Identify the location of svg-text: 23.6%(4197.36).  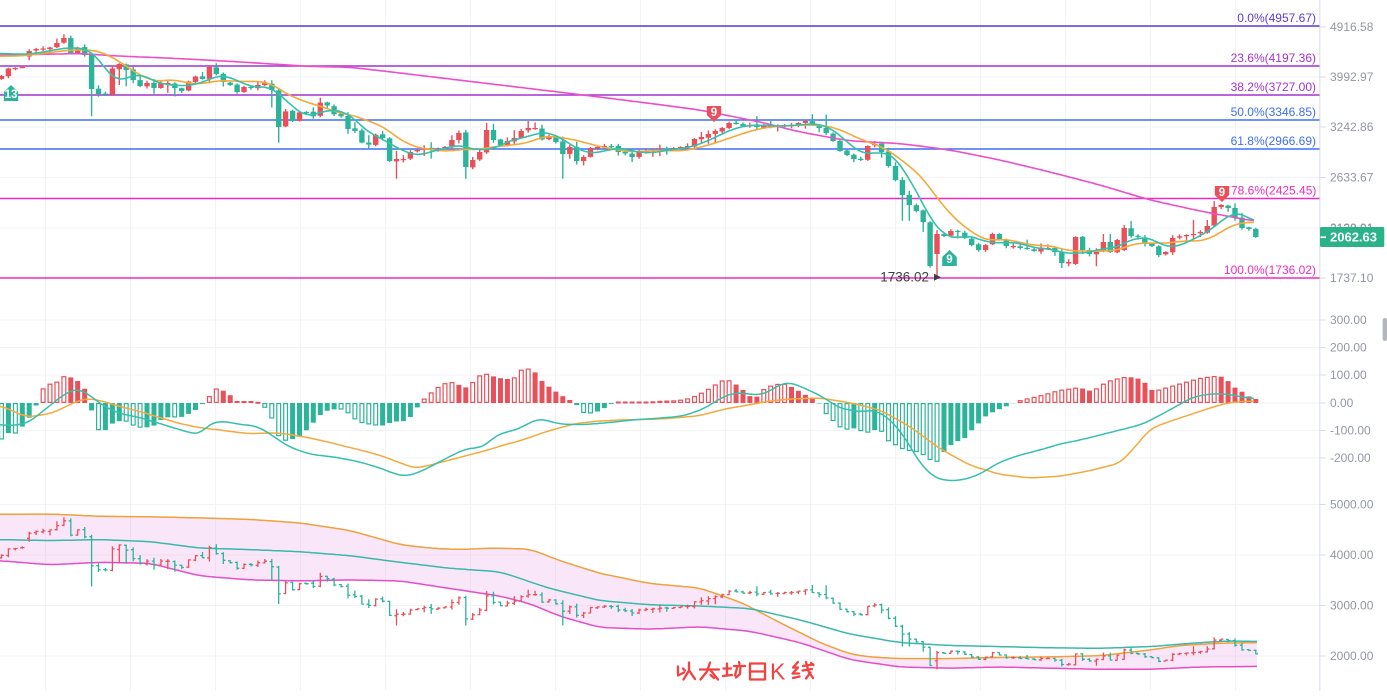
(1273, 58).